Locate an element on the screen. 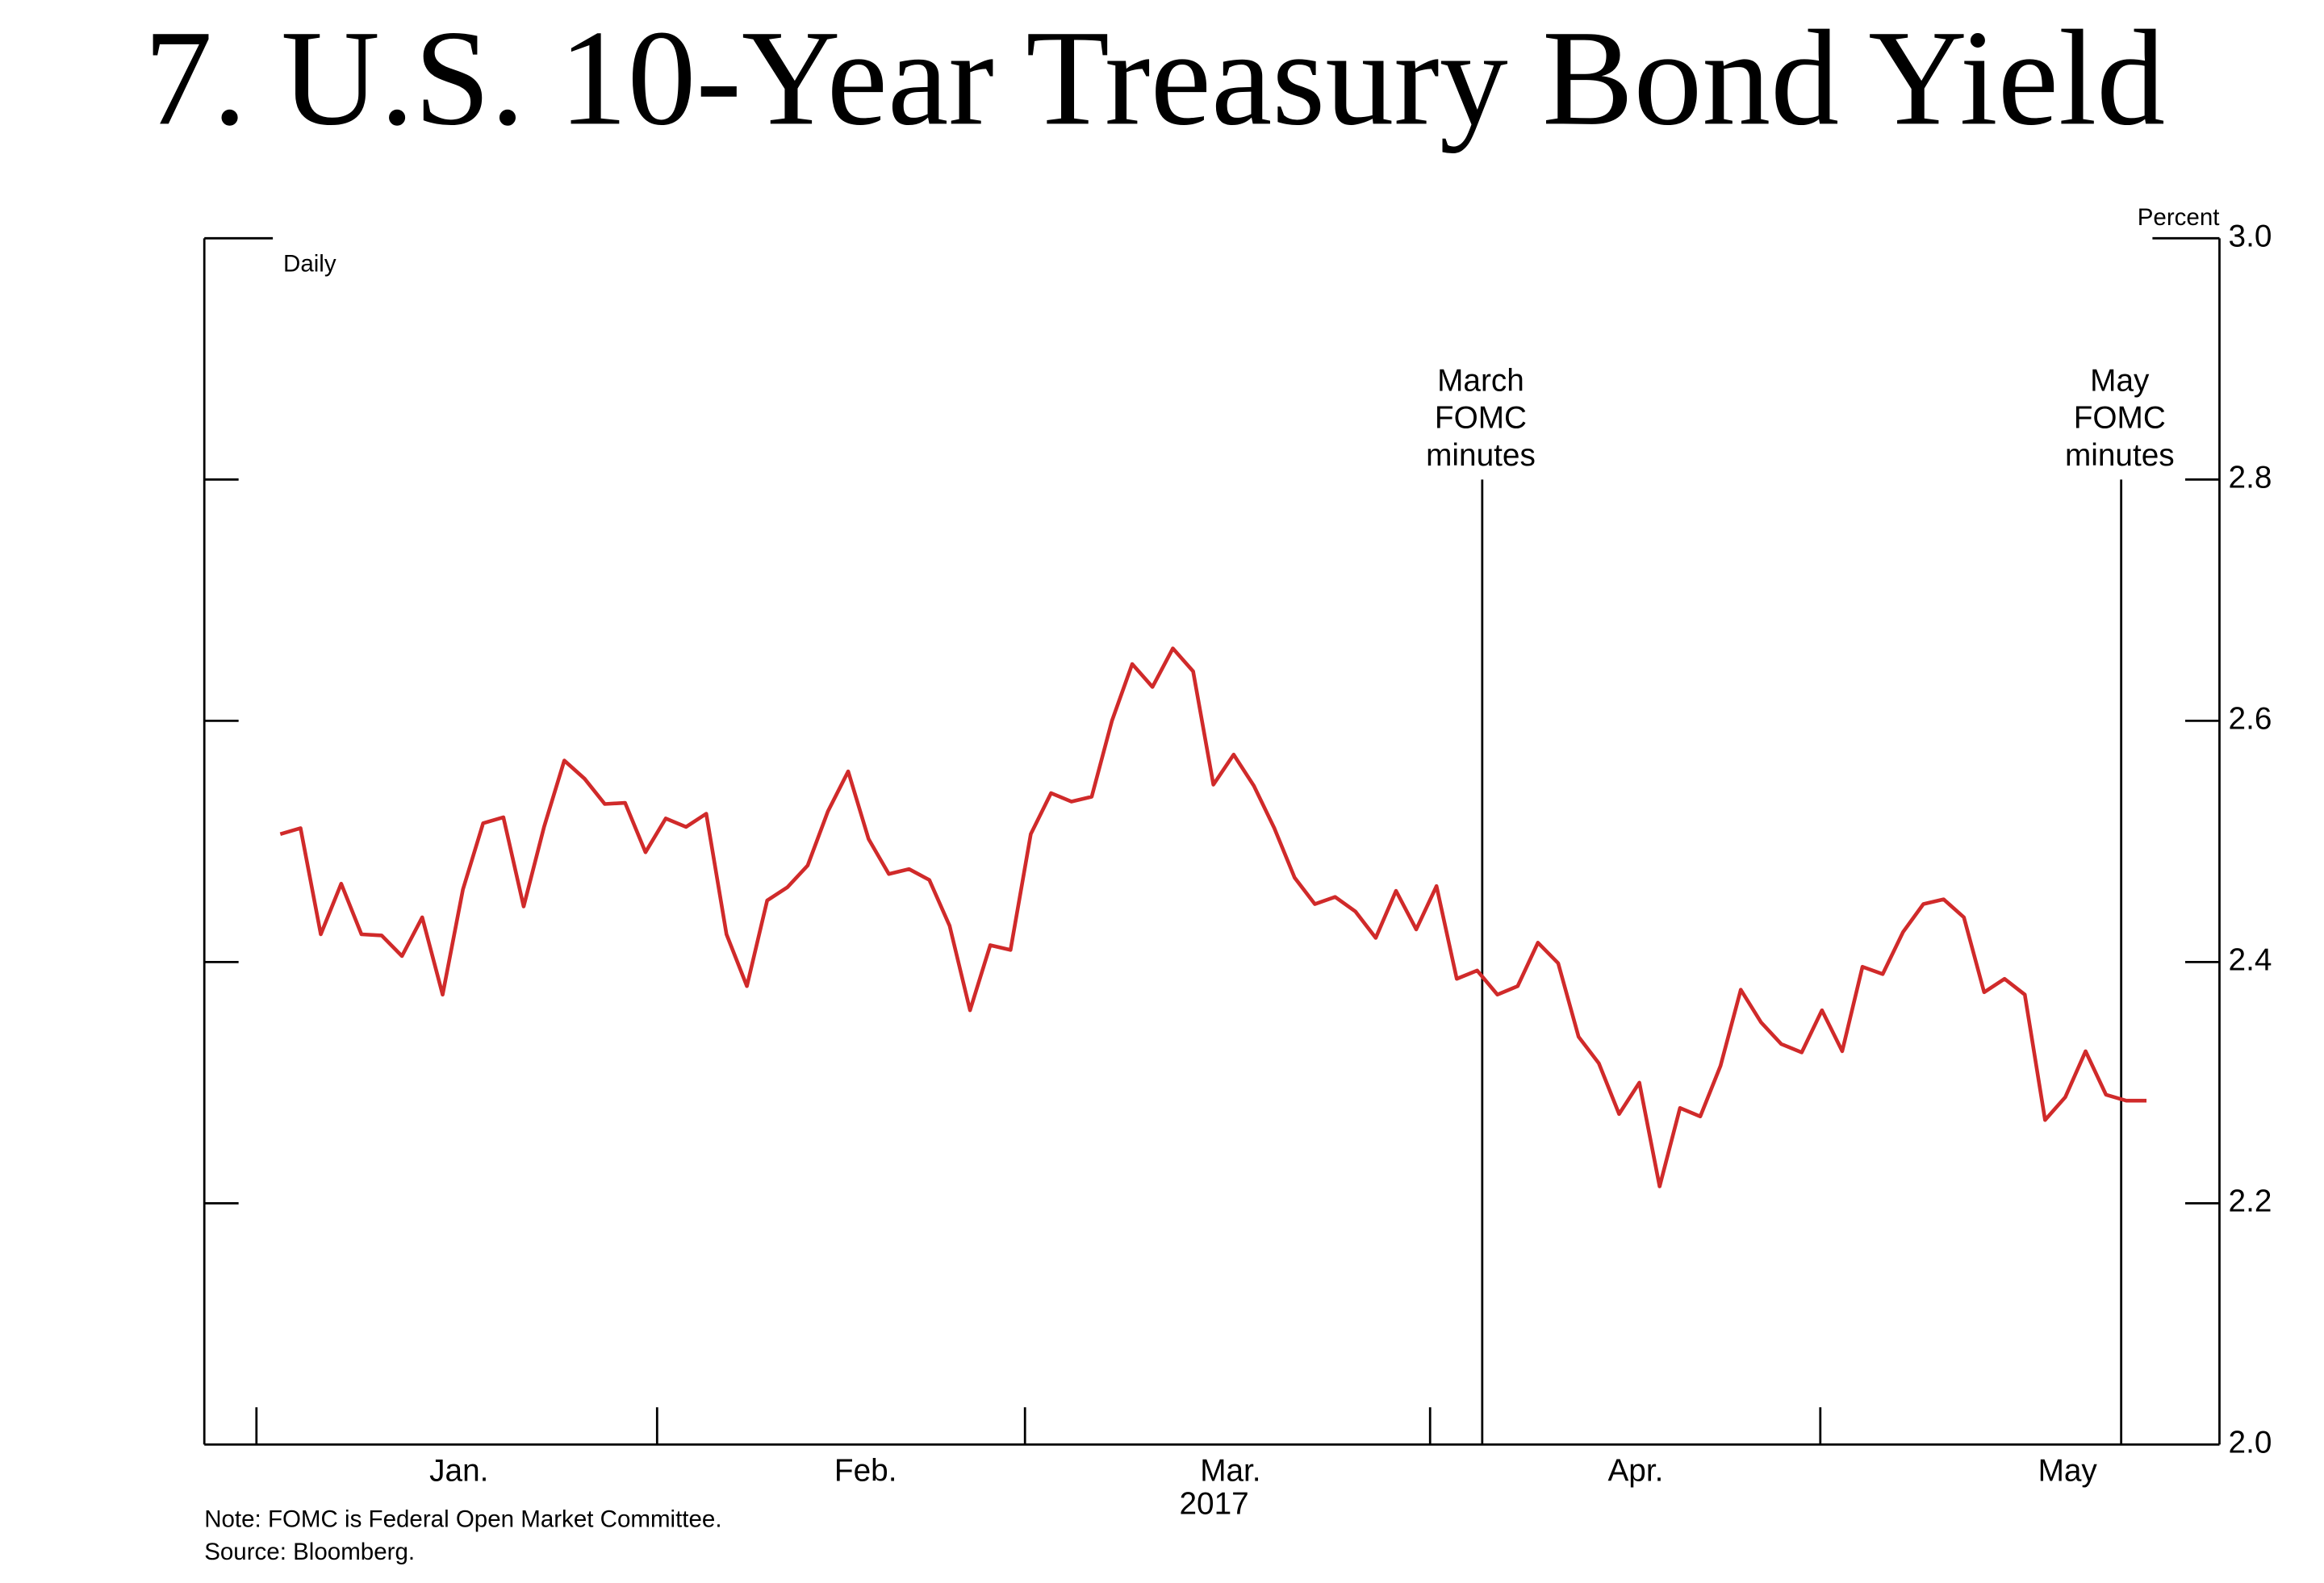  y-axis-label: Percent is located at coordinates (2179, 217).